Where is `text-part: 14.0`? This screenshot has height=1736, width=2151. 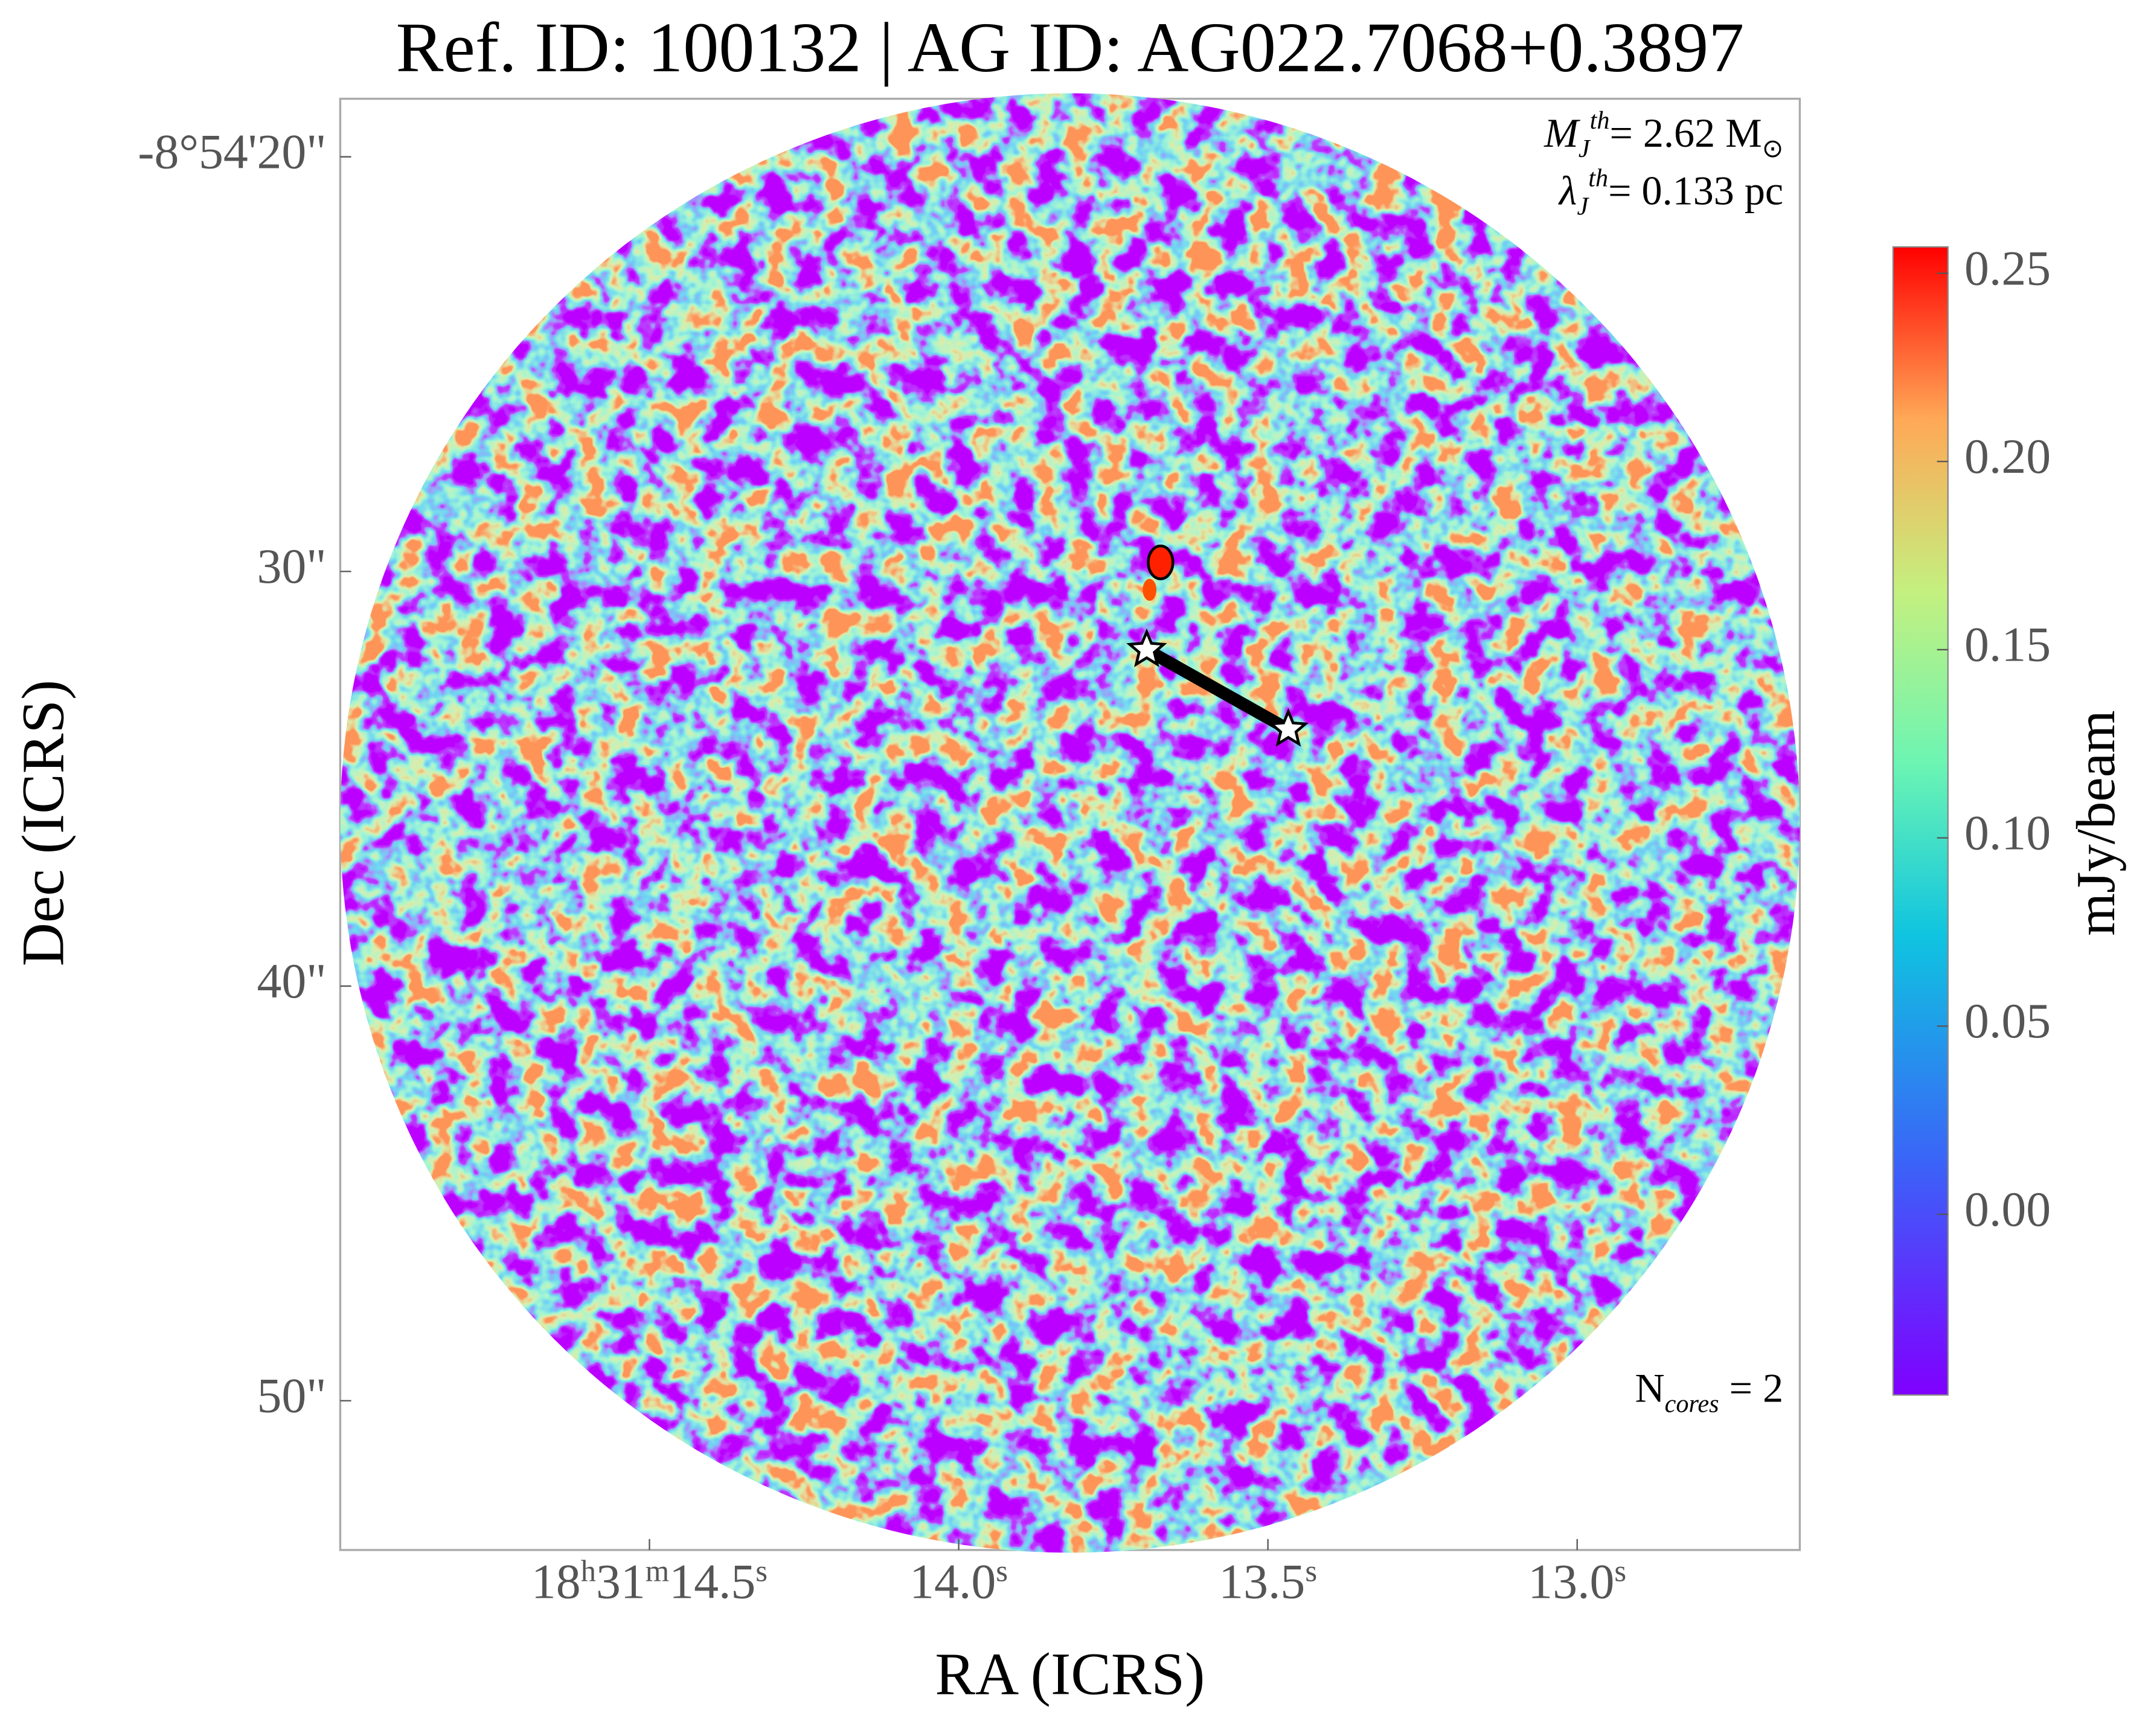 text-part: 14.0 is located at coordinates (953, 1581).